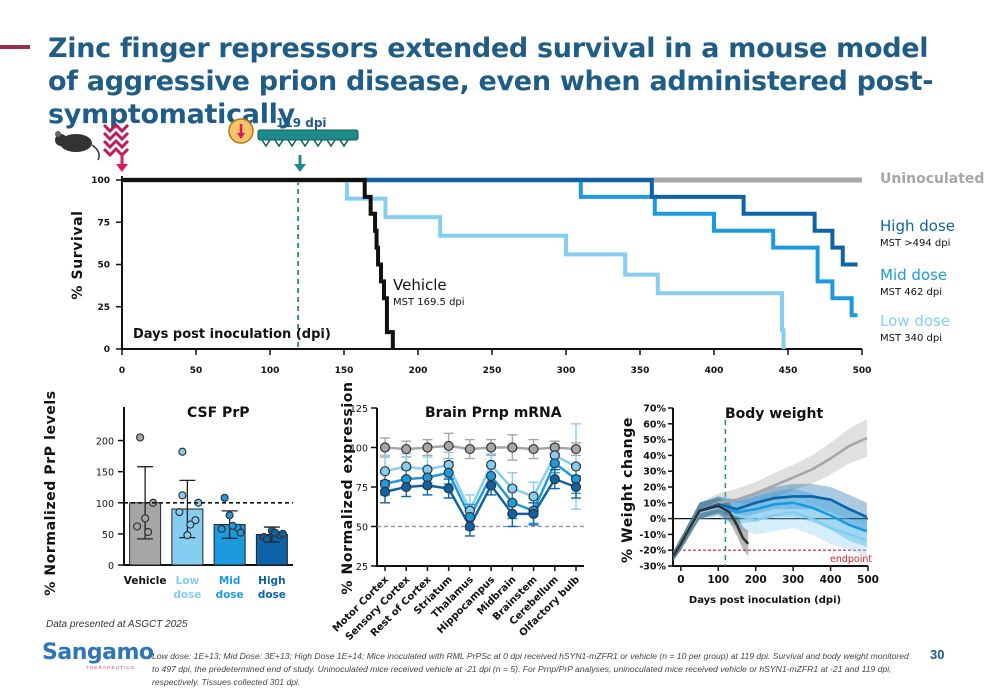 The image size is (1000, 689). I want to click on csf-y-tick-label: 200, so click(105, 442).